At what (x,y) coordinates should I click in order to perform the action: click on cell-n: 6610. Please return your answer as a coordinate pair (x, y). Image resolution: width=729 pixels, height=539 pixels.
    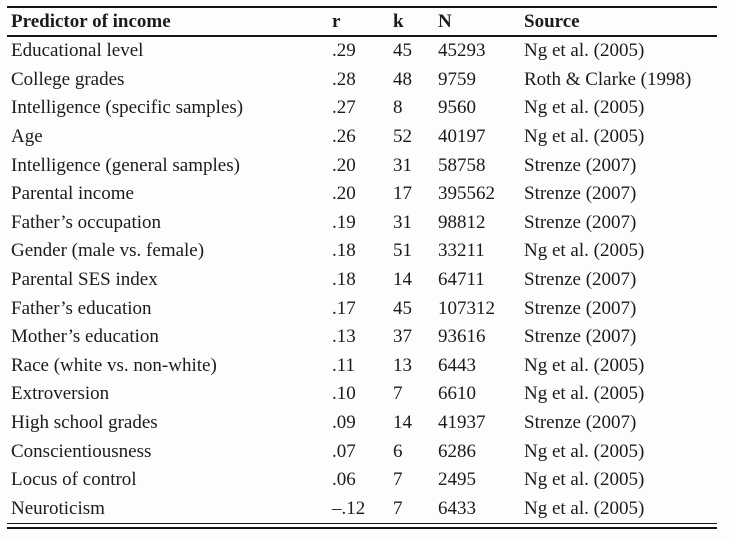
    Looking at the image, I should click on (457, 394).